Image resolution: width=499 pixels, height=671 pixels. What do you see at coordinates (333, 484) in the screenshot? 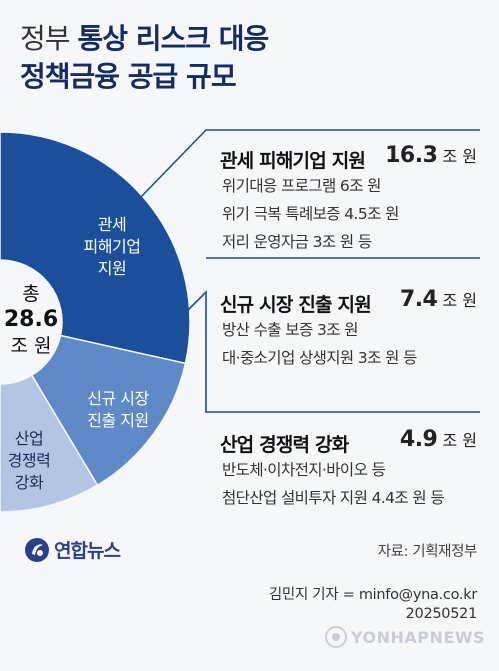
I see `section-3-details: 반도체·이차전지·바이오 등 첨단산업 설비투자 지원 4.4조 원 등` at bounding box center [333, 484].